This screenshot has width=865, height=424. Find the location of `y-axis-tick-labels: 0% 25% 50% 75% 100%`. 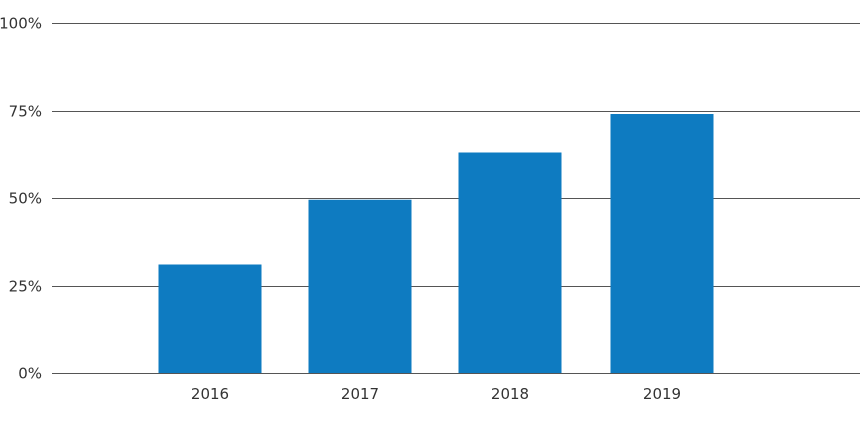

y-axis-tick-labels: 0% 25% 50% 75% 100% is located at coordinates (21, 199).